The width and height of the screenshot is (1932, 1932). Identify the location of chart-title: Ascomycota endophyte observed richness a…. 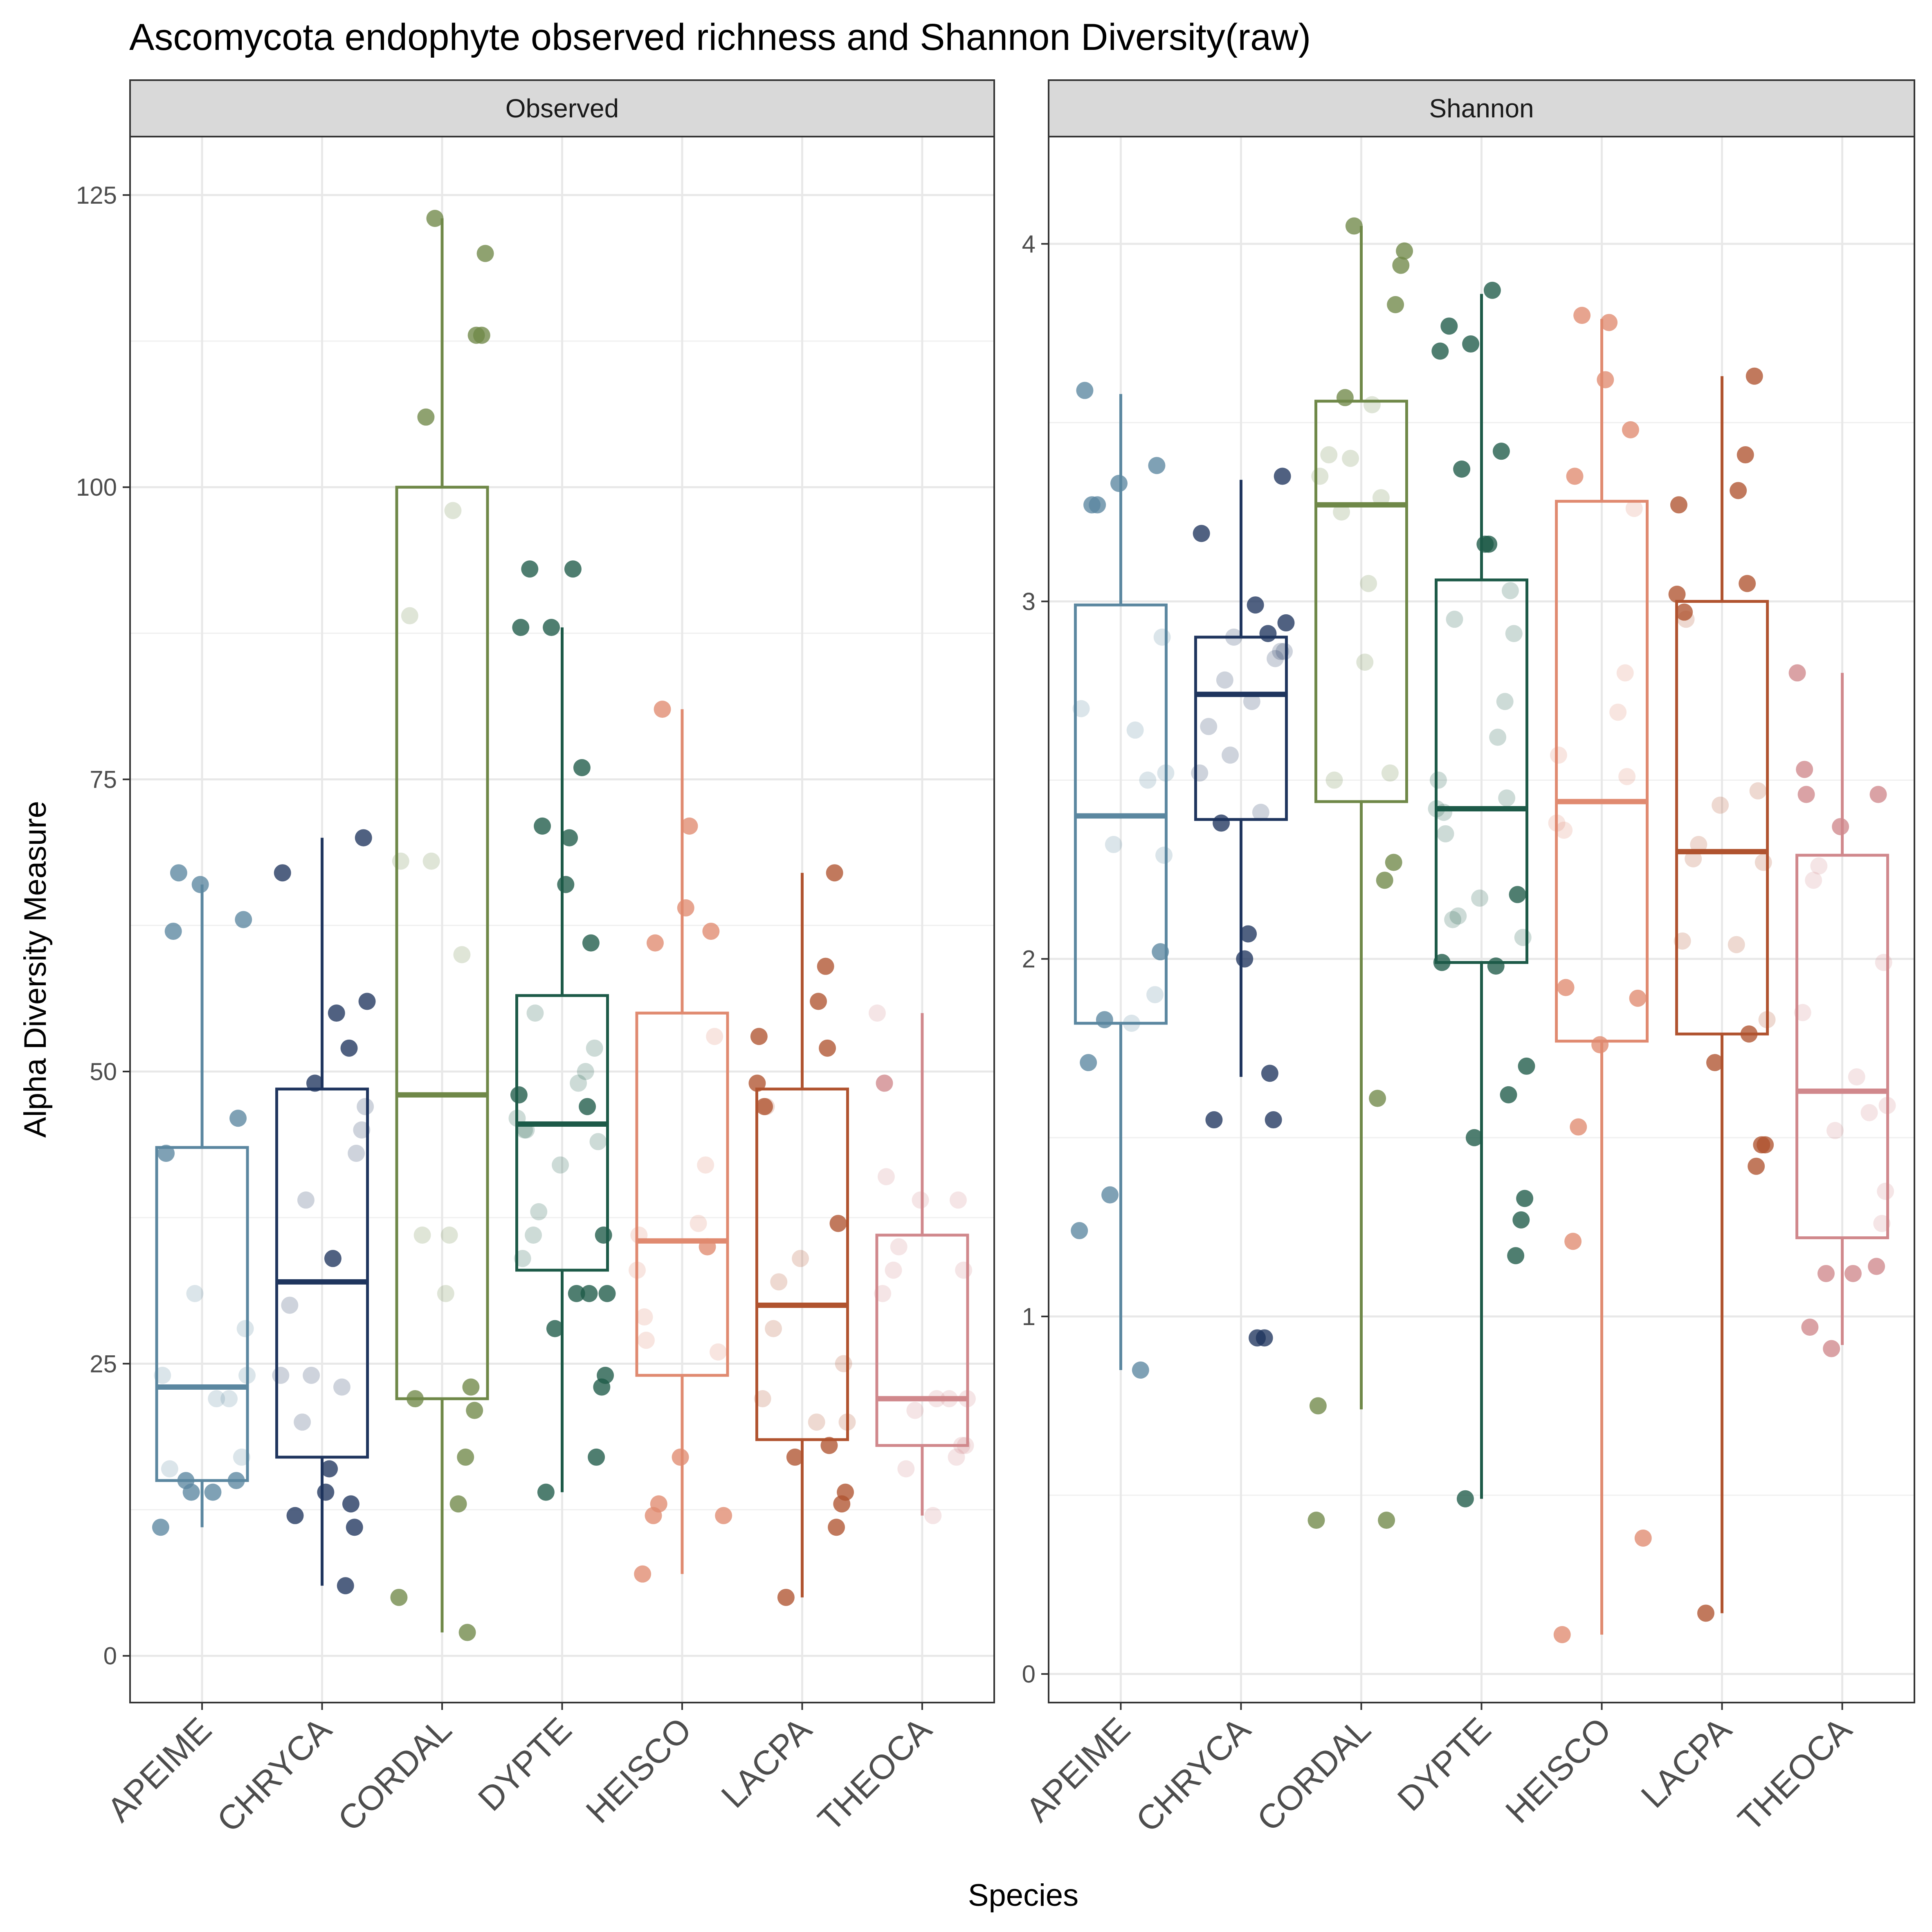
(720, 37).